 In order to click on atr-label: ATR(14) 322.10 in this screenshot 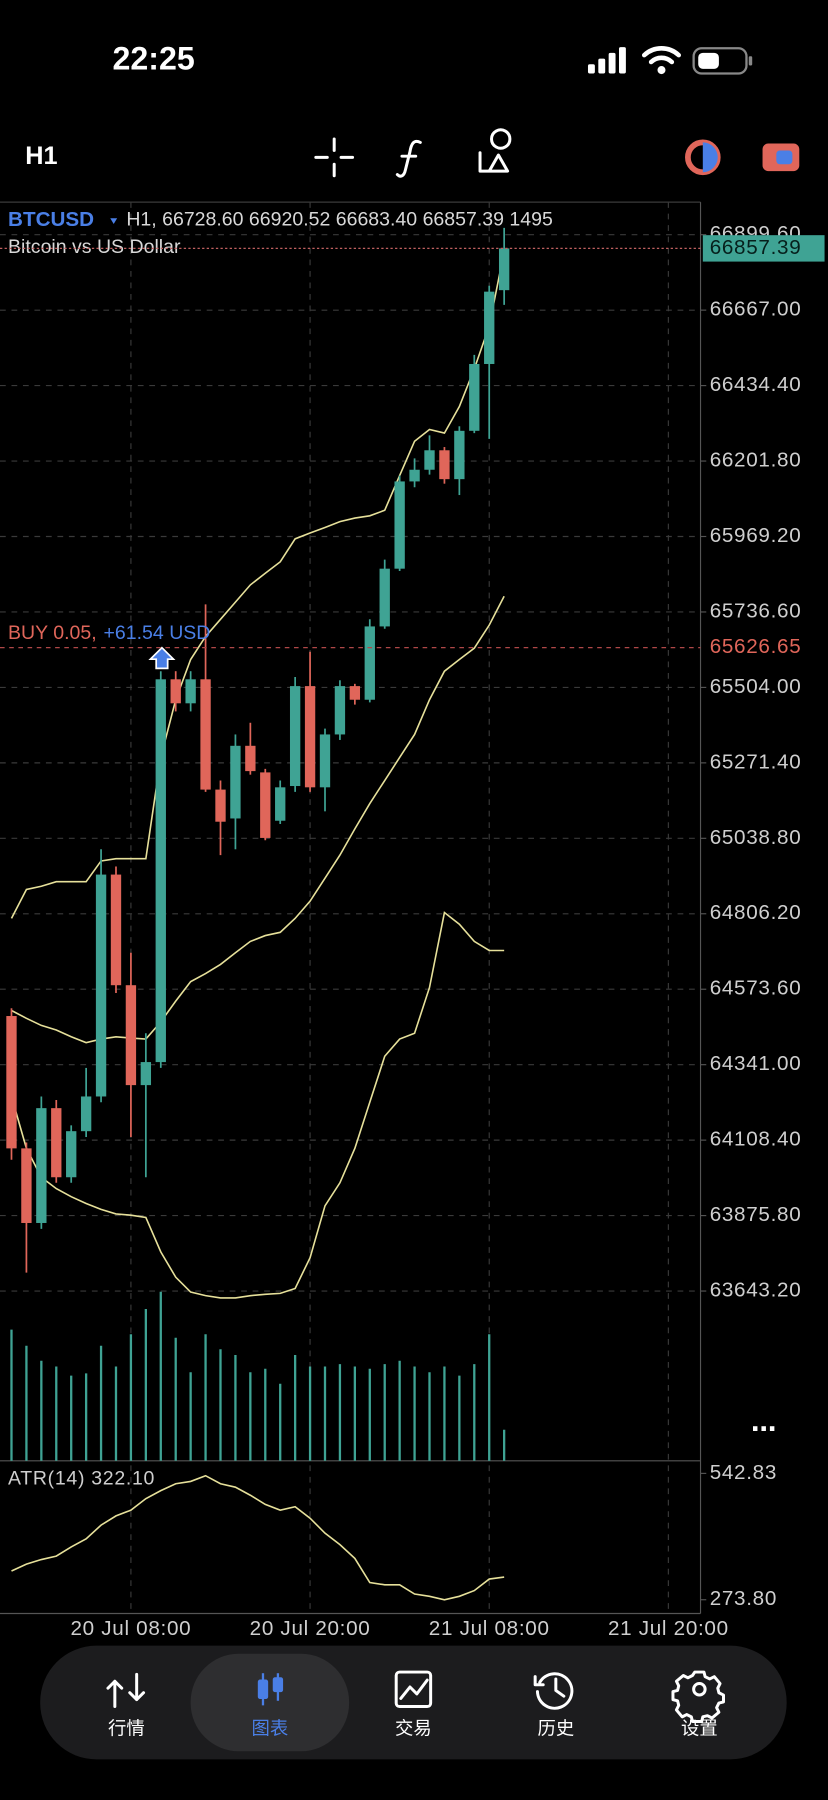, I will do `click(81, 1478)`.